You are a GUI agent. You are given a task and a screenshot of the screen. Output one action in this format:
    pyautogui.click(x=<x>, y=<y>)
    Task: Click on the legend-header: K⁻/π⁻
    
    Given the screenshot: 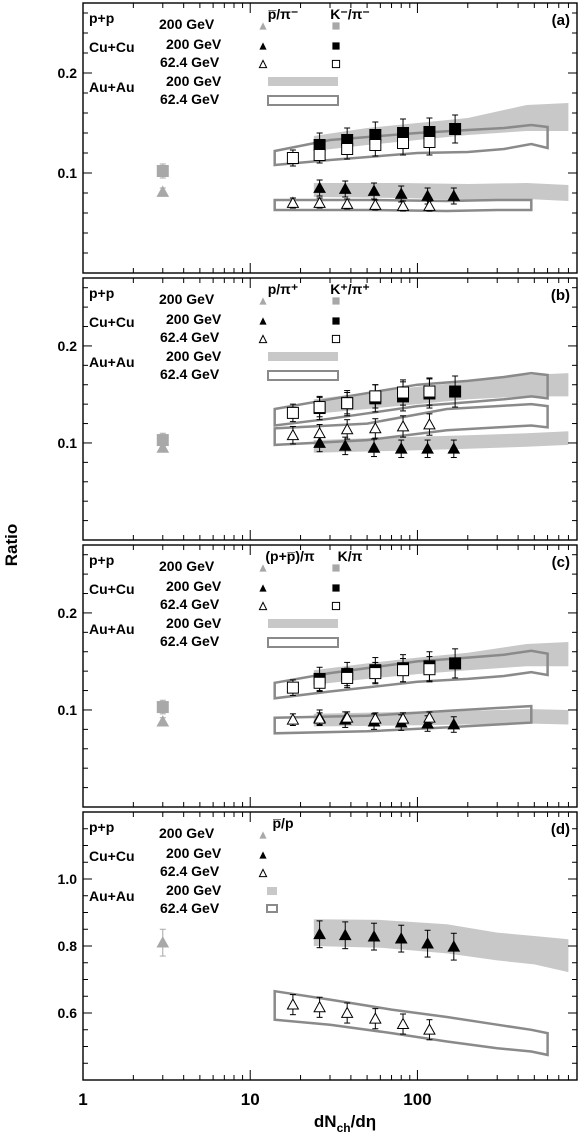 What is the action you would take?
    pyautogui.click(x=350, y=14)
    